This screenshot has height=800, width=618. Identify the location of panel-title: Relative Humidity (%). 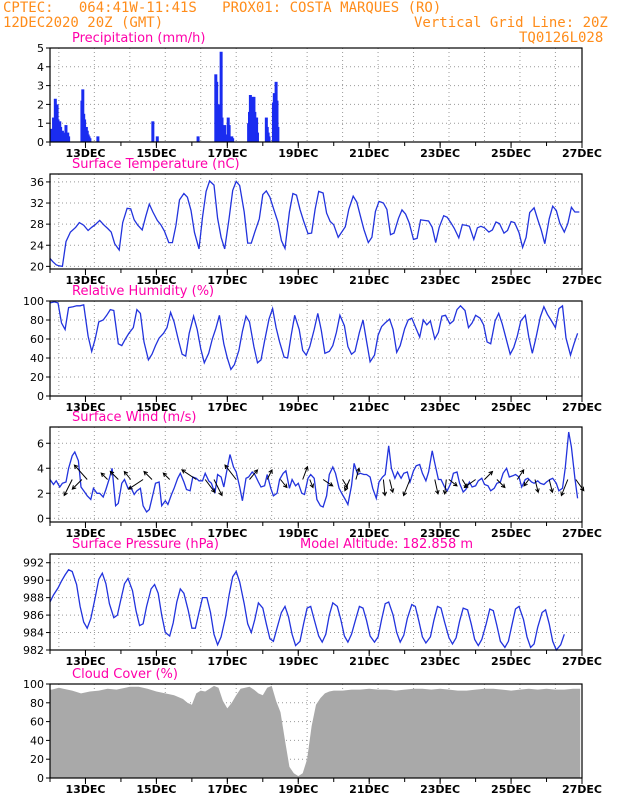
(143, 291).